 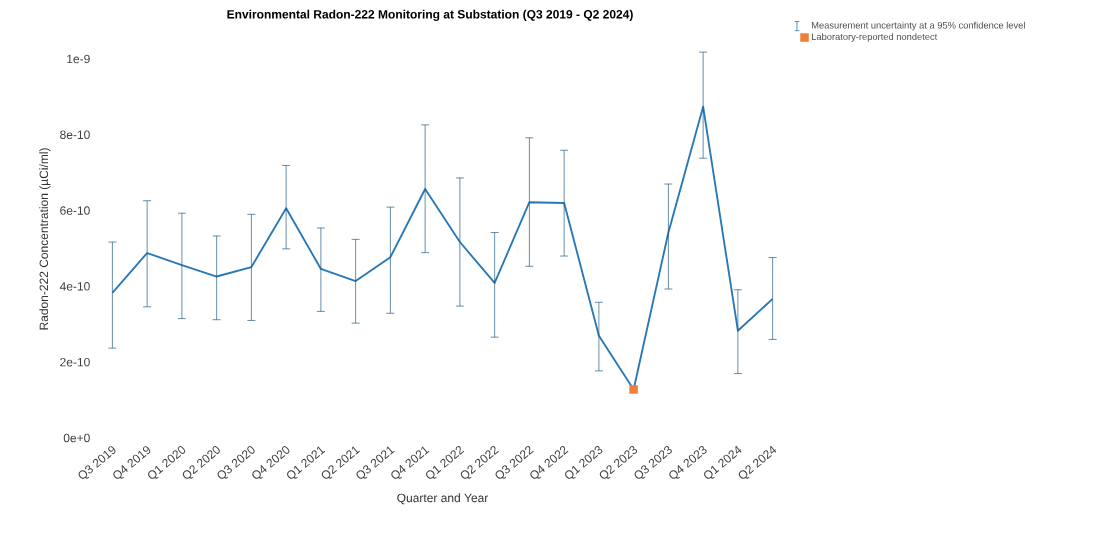 What do you see at coordinates (74, 286) in the screenshot?
I see `y-tick-label: 4e-10` at bounding box center [74, 286].